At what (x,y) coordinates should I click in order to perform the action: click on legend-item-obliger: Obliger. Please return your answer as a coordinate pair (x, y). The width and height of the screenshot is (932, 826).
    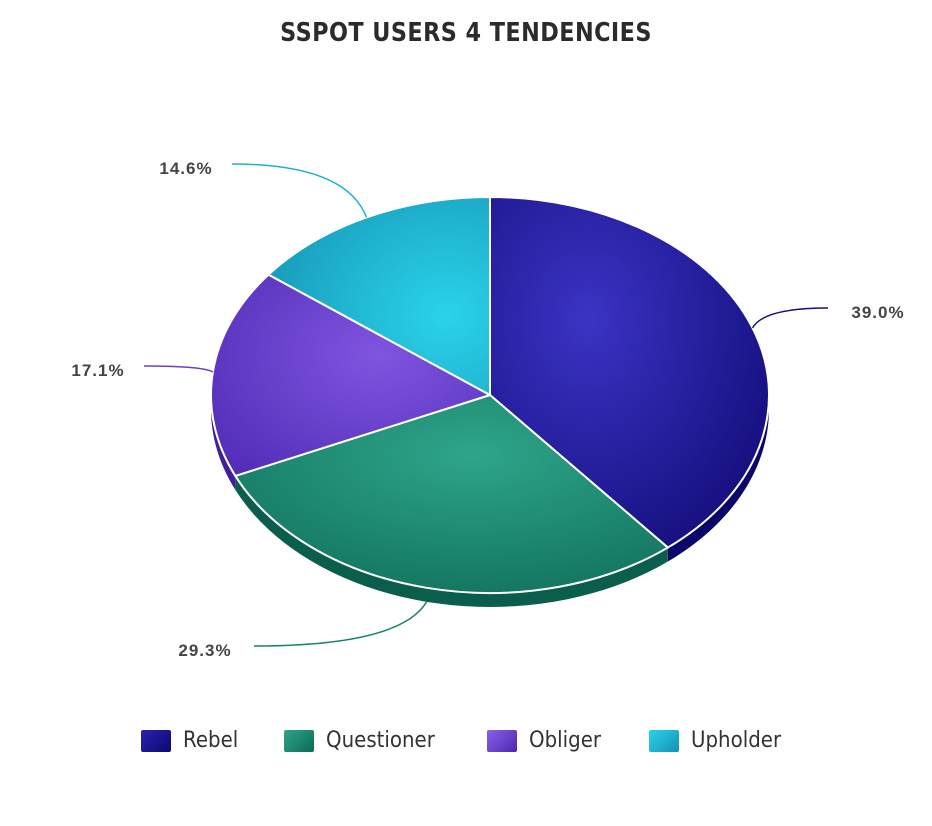
    Looking at the image, I should click on (548, 740).